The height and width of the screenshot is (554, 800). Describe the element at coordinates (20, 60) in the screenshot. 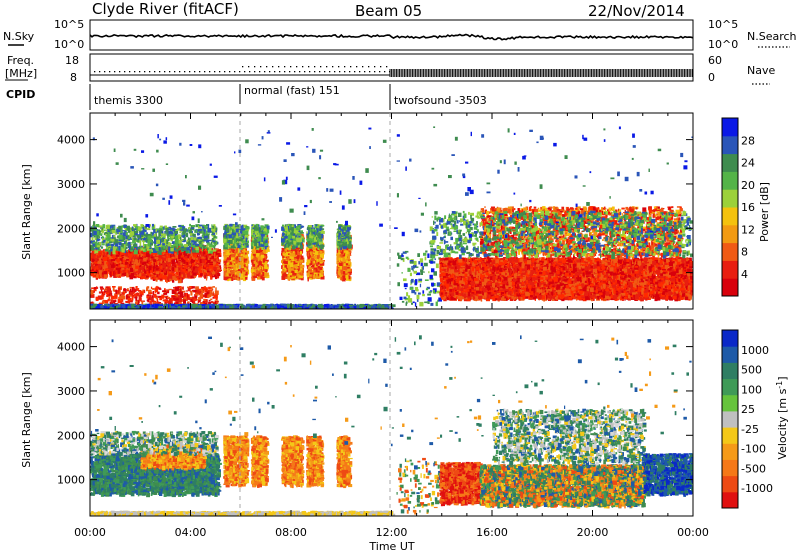

I see `freq-label-1: Freq.` at that location.